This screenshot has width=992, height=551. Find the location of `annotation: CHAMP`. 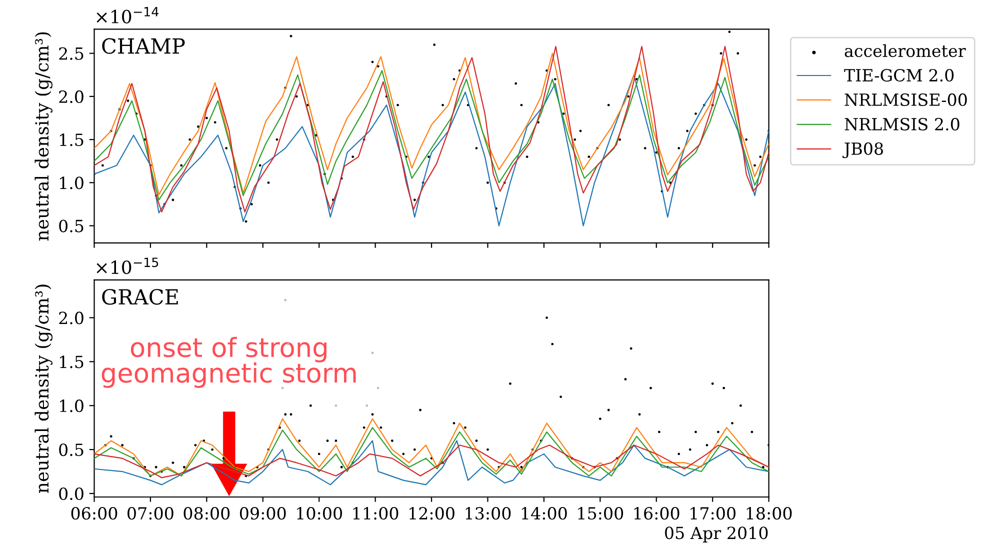

annotation: CHAMP is located at coordinates (143, 46).